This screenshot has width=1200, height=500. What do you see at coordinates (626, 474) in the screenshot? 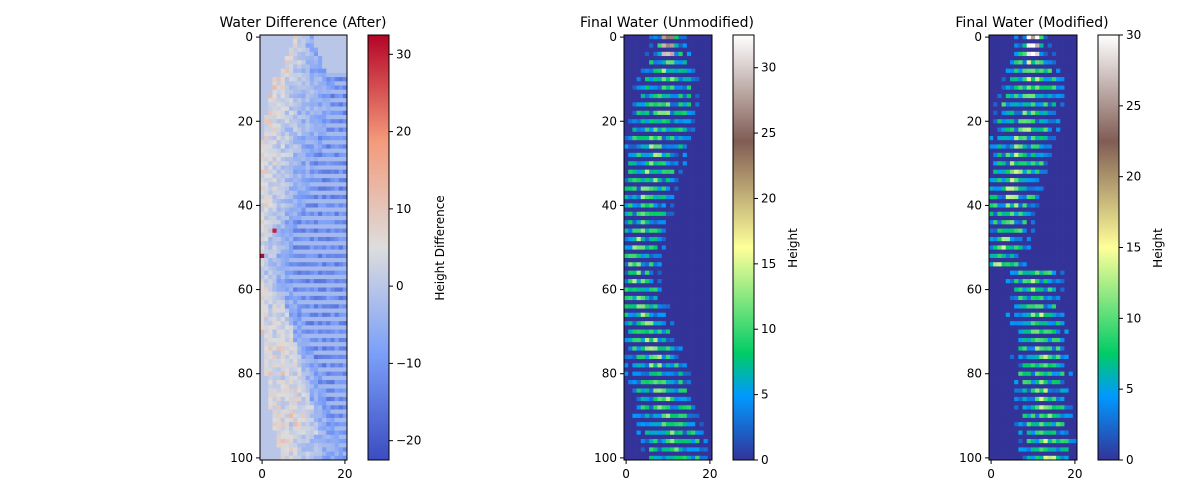
I see `x-tick-label: 0` at bounding box center [626, 474].